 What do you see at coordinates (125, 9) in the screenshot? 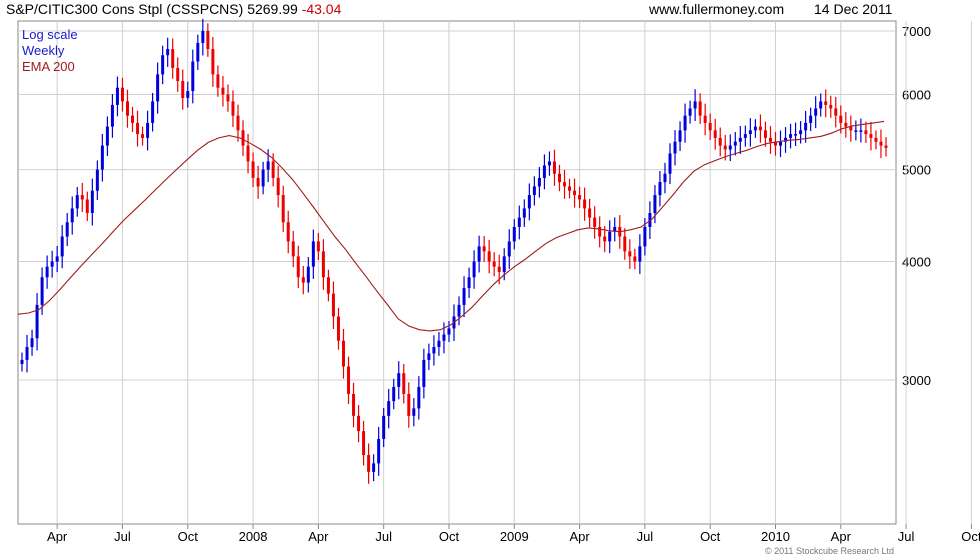
I see `chart-title: S&P/CITIC300 Cons Stpl (CSSPCNS)` at bounding box center [125, 9].